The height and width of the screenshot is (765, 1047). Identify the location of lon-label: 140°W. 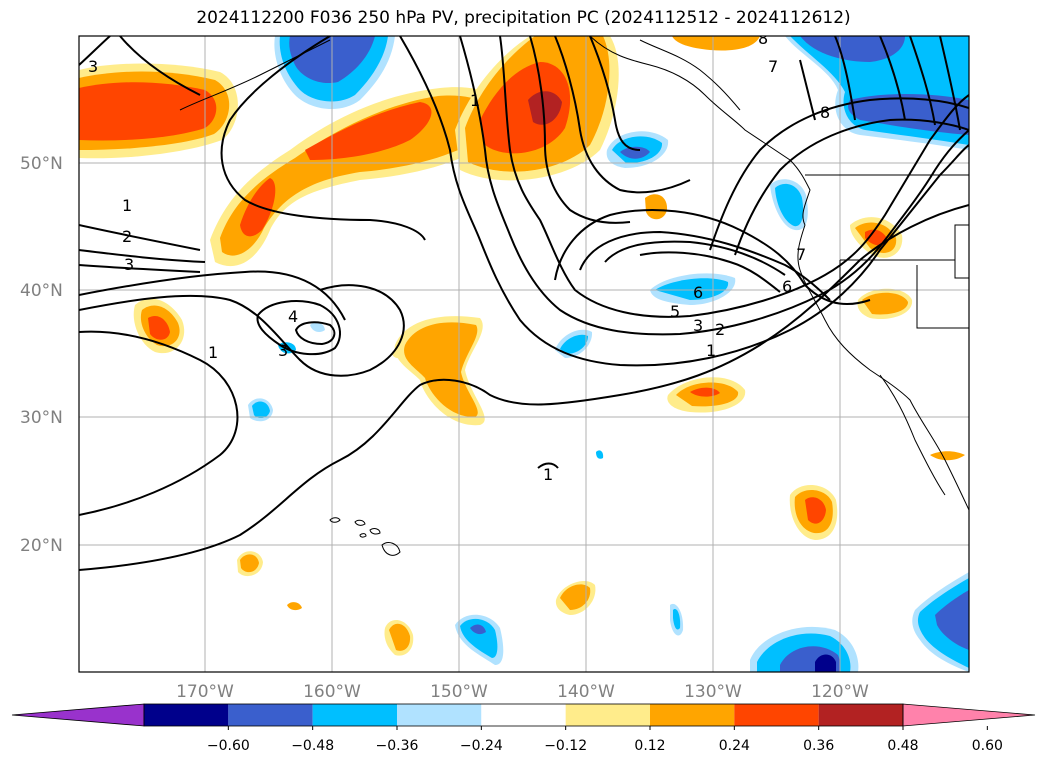
(586, 692).